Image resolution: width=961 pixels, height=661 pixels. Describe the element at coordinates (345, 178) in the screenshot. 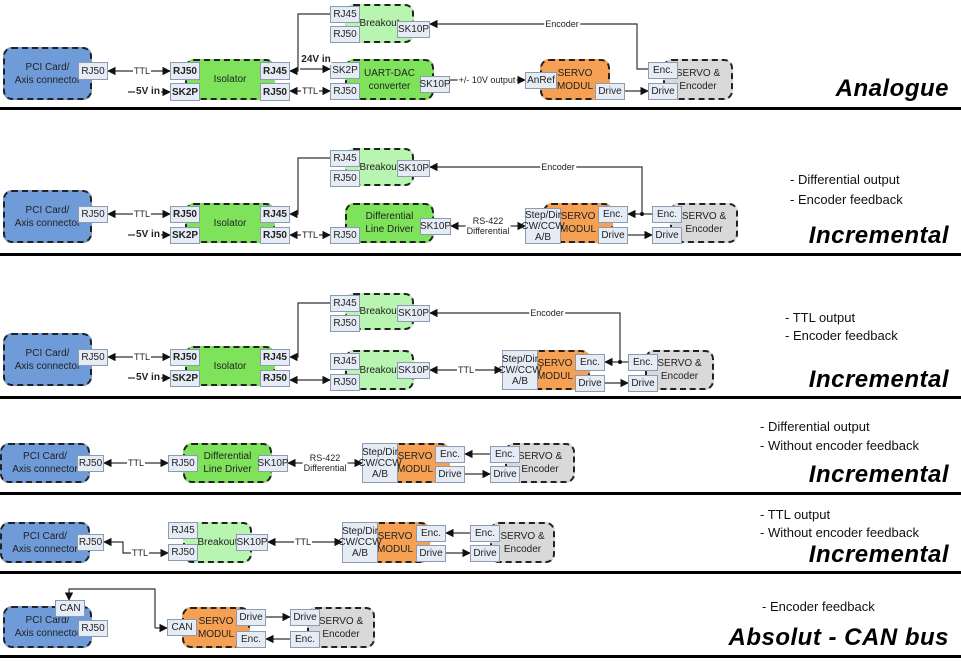

I see `breakout-rj50-port: RJ50` at that location.